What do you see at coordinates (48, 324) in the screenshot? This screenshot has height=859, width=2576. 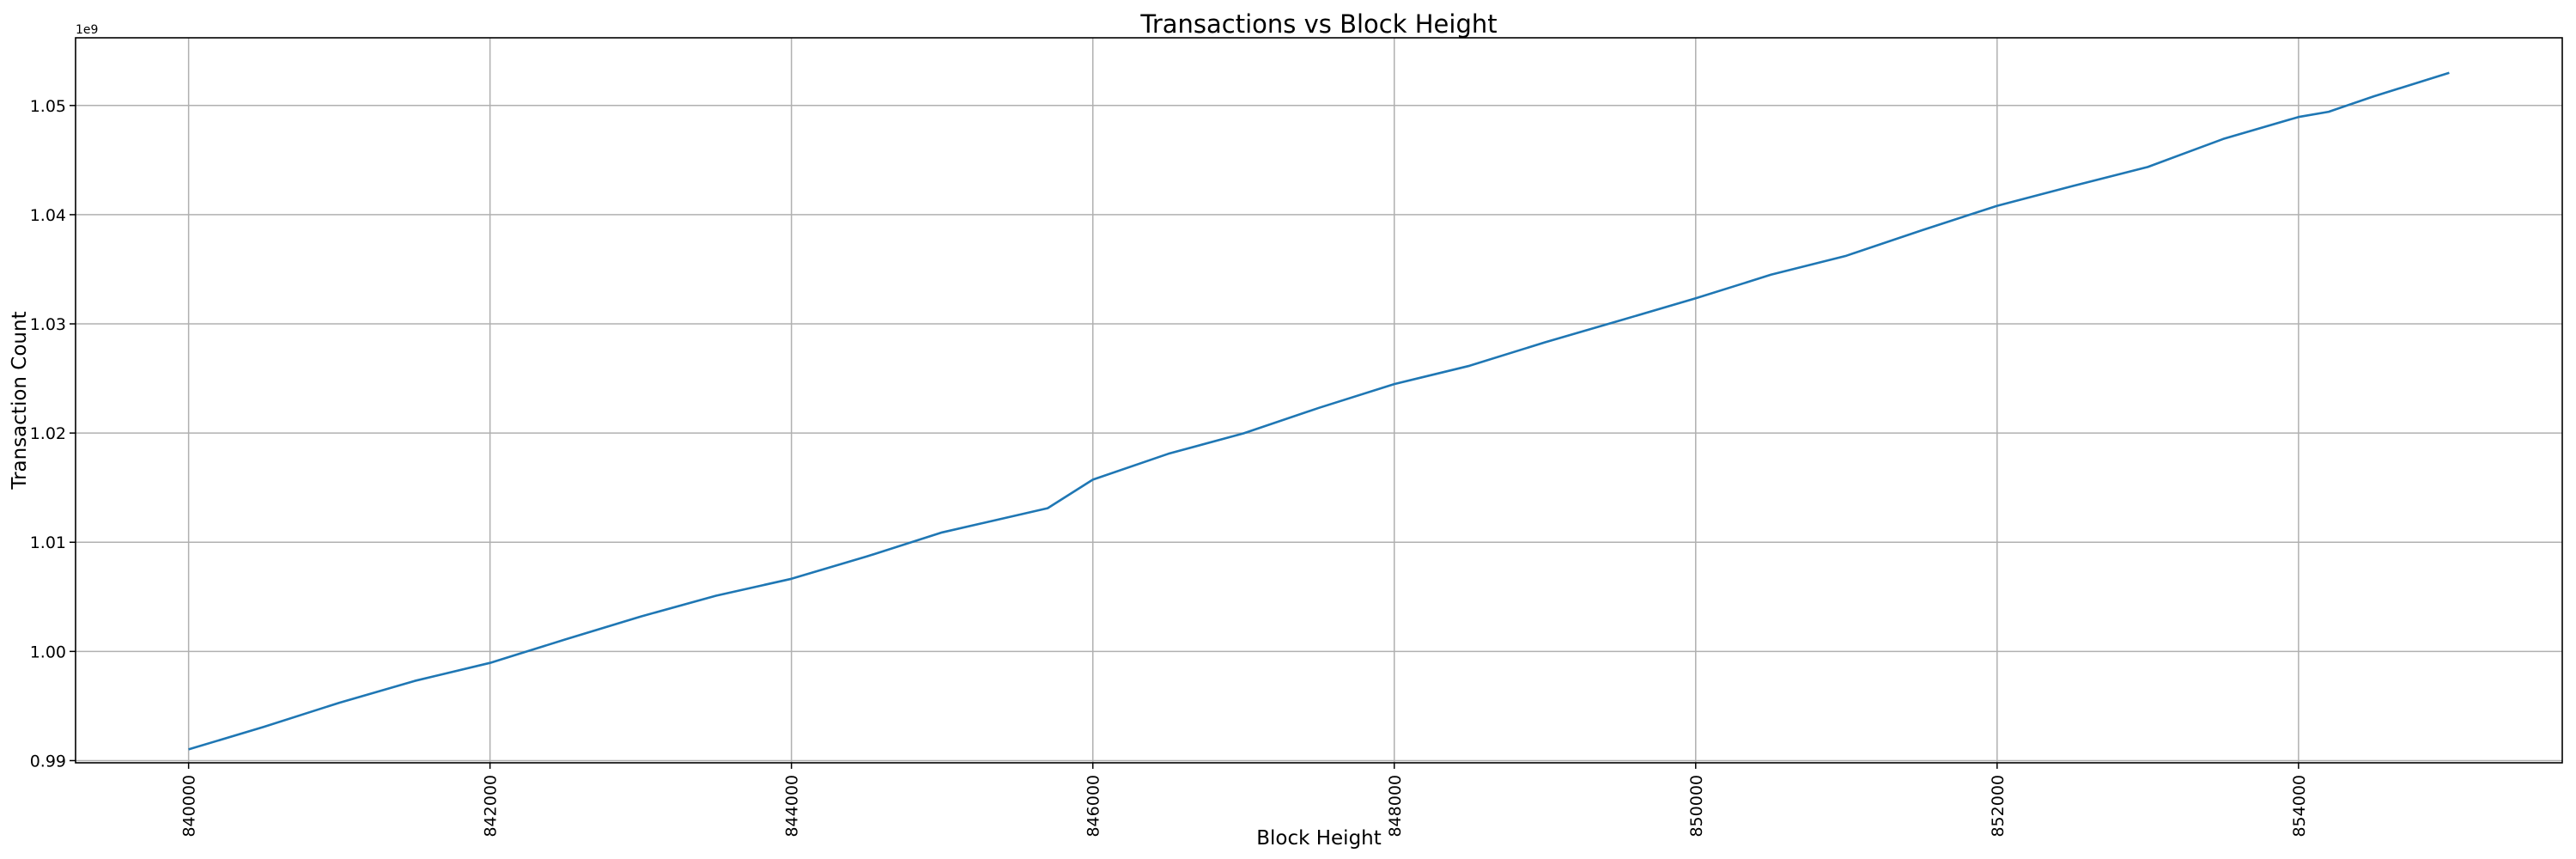 I see `y-tick-label: 1.03` at bounding box center [48, 324].